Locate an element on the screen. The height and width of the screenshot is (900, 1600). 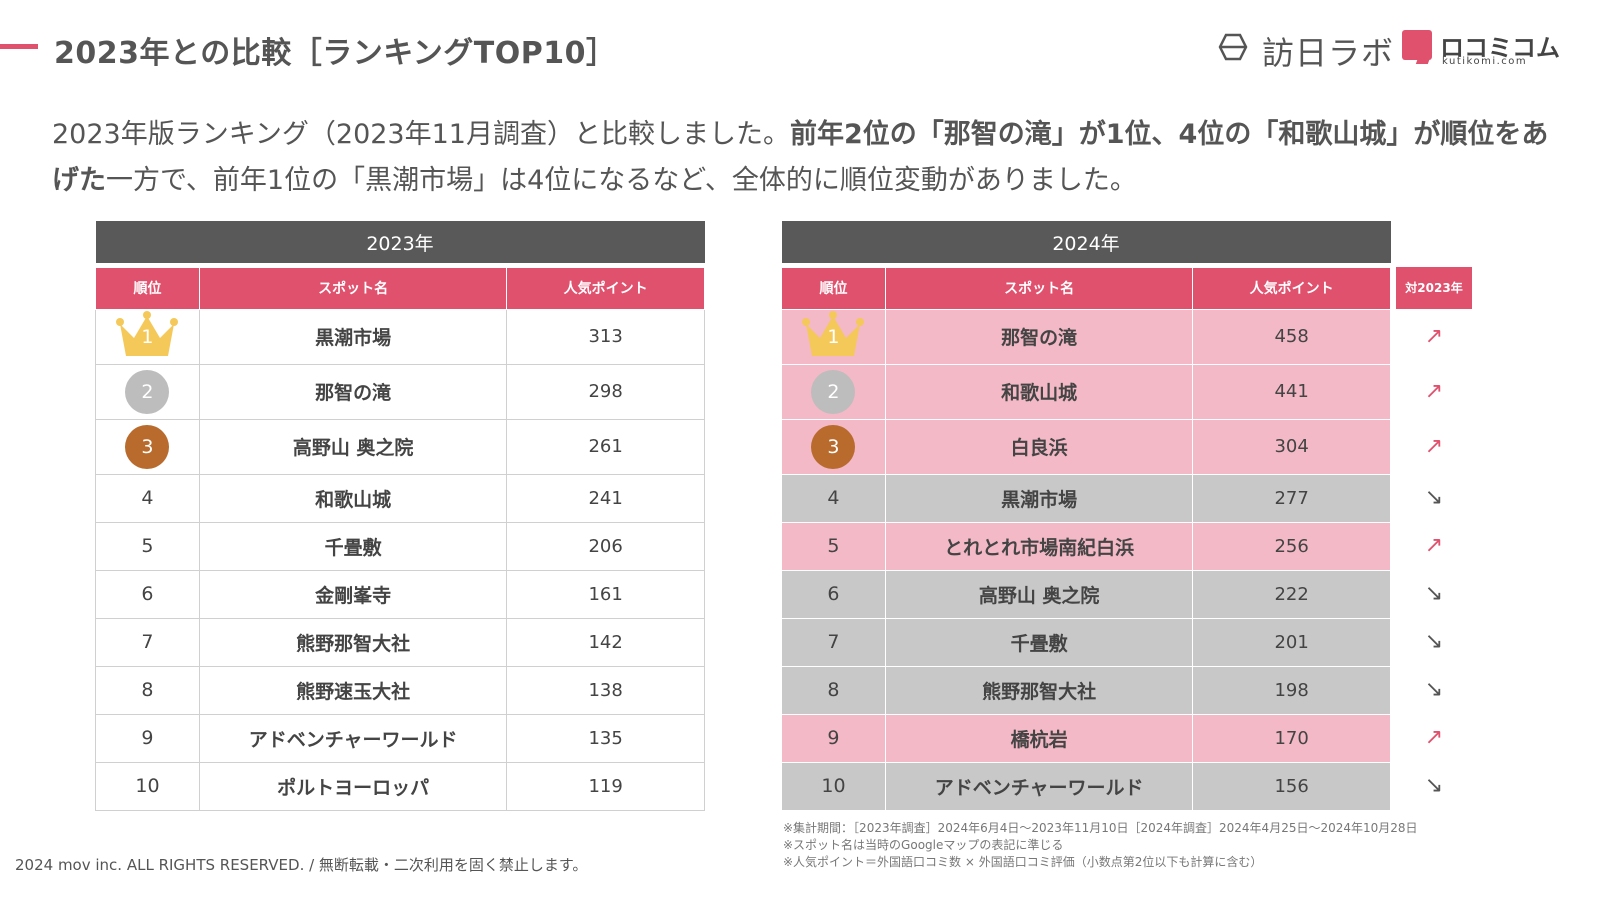
points-cell: 161 is located at coordinates (605, 594).